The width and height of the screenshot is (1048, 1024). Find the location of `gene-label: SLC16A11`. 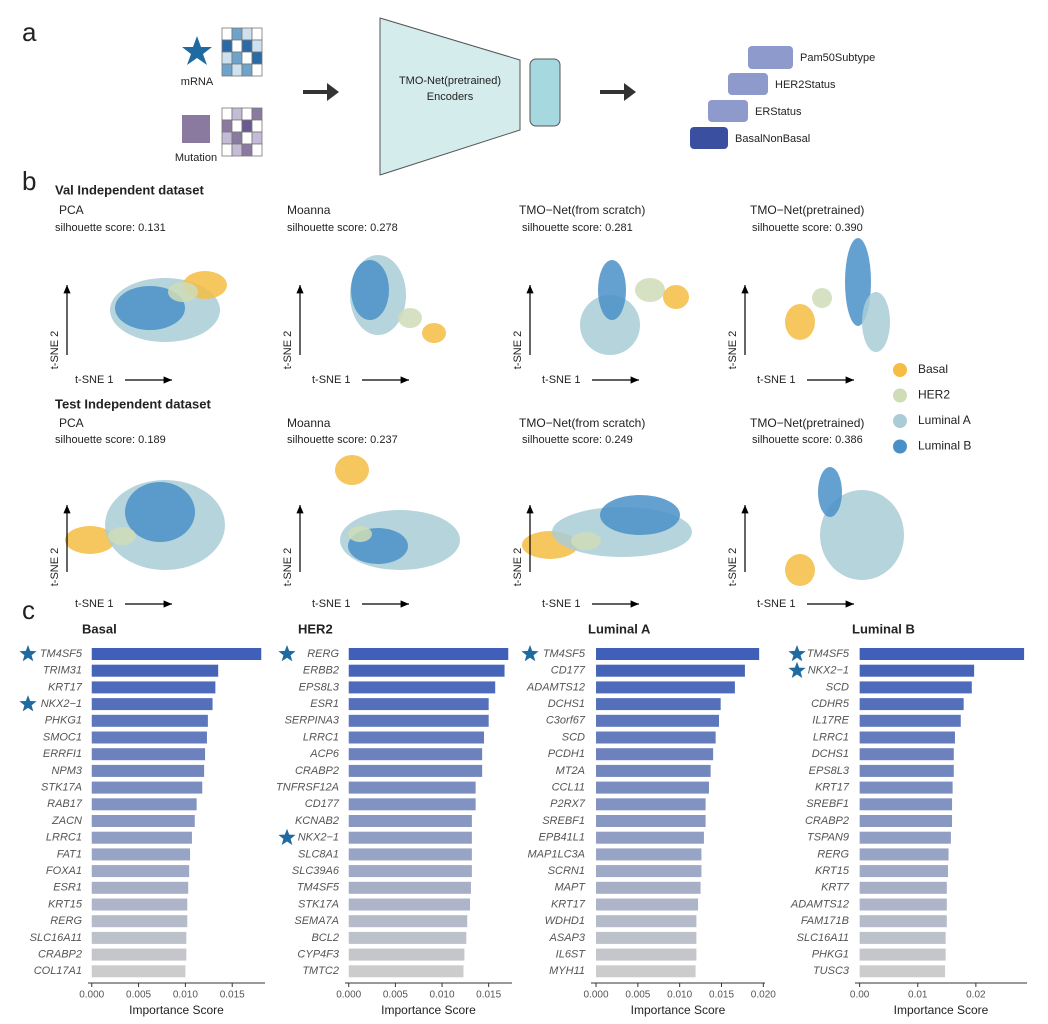

gene-label: SLC16A11 is located at coordinates (823, 938).